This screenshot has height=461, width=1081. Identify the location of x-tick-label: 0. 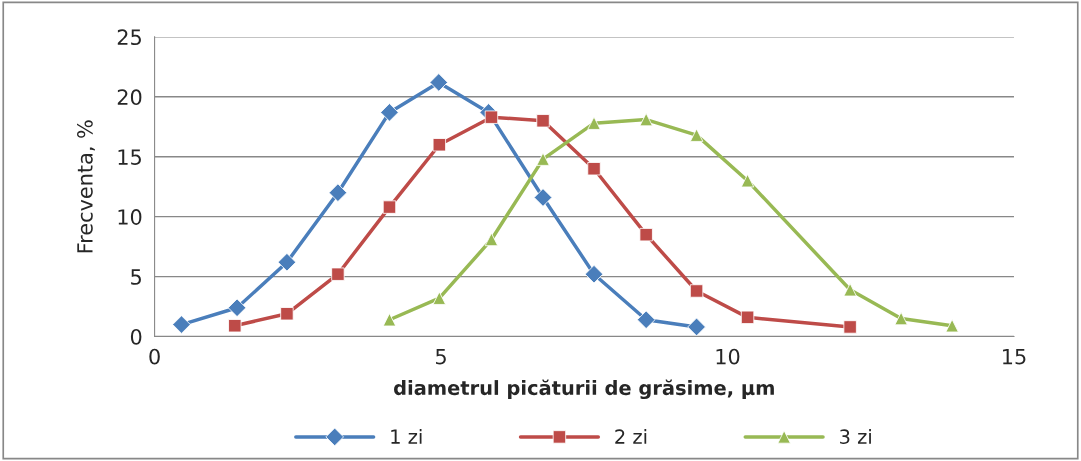
(154, 356).